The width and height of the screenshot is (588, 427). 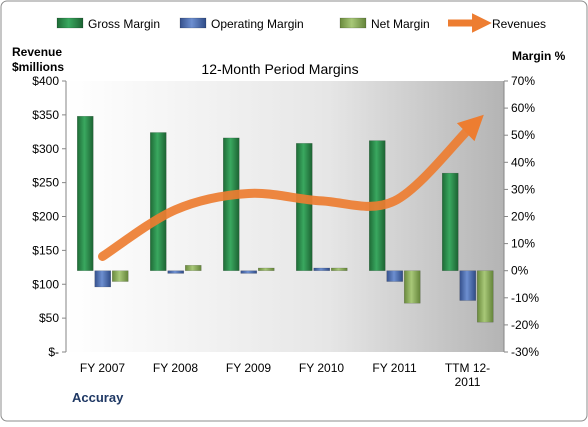 I want to click on left-tick-label: $50, so click(x=49, y=318).